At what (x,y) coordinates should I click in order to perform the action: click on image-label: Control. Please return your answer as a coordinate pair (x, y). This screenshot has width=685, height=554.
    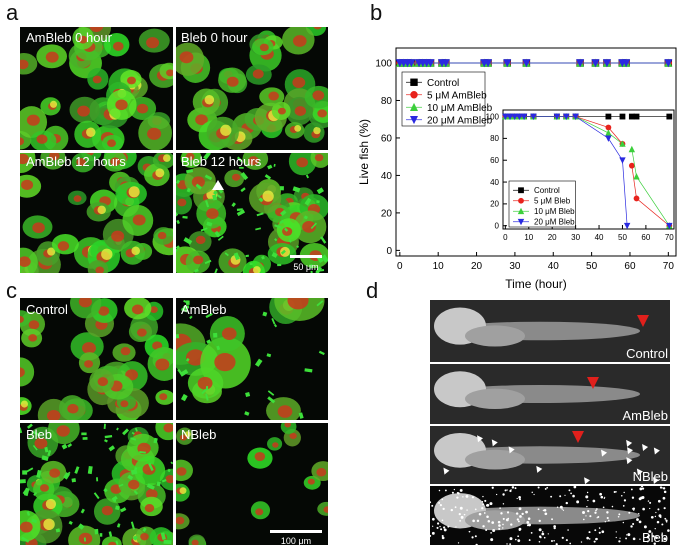
    Looking at the image, I should click on (647, 353).